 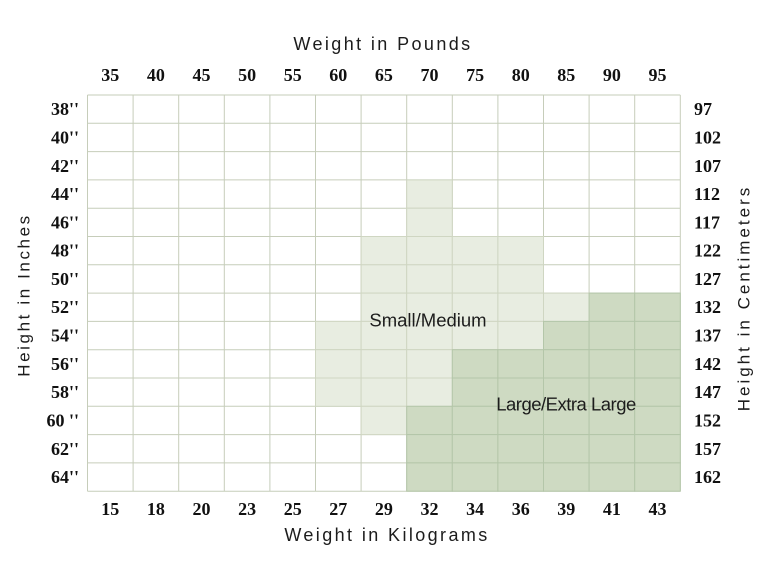 What do you see at coordinates (707, 420) in the screenshot?
I see `svg-text: 152` at bounding box center [707, 420].